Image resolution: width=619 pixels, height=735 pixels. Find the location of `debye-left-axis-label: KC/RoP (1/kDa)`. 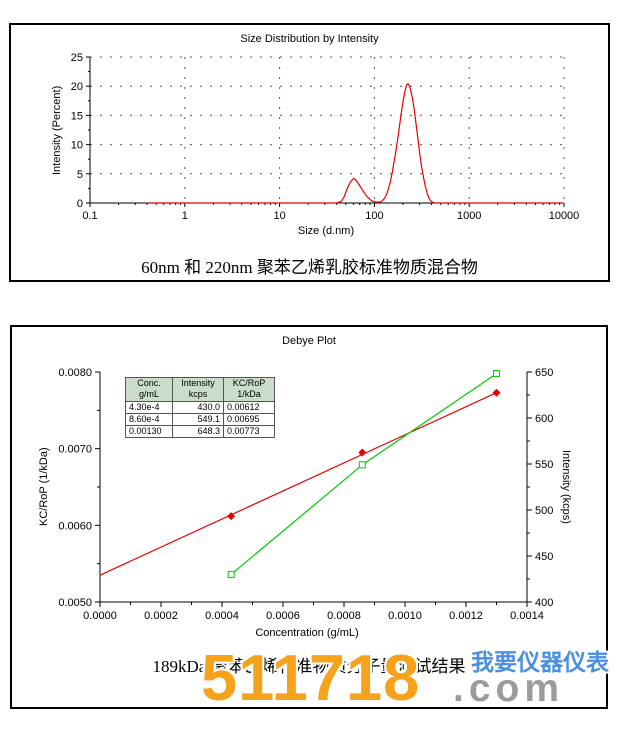

debye-left-axis-label: KC/RoP (1/kDa) is located at coordinates (44, 487).